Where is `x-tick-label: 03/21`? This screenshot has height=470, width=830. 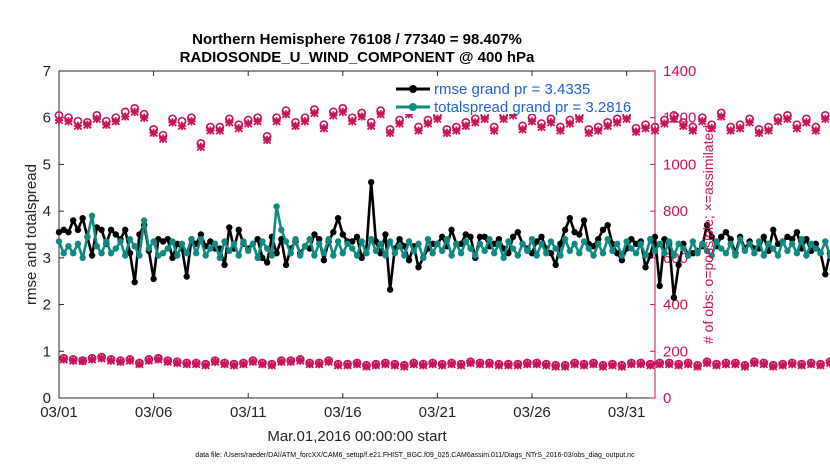
x-tick-label: 03/21 is located at coordinates (438, 412).